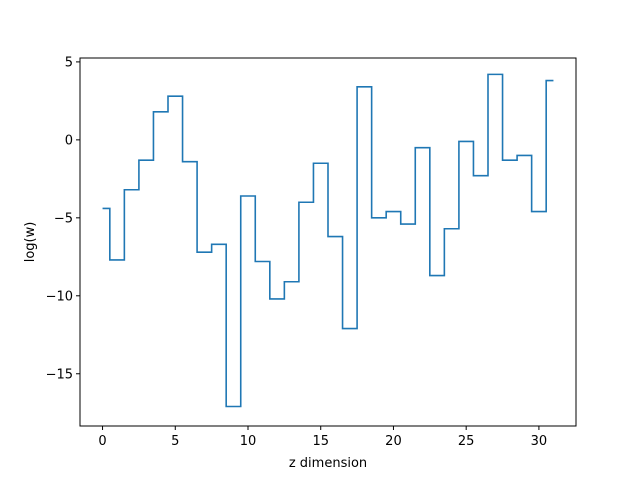 This screenshot has height=480, width=640. I want to click on x-tick-label: 30, so click(539, 441).